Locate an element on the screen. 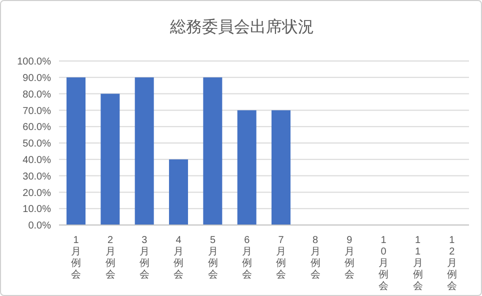 Image resolution: width=482 pixels, height=296 pixels. x-tick-label: 12月例会 is located at coordinates (451, 263).